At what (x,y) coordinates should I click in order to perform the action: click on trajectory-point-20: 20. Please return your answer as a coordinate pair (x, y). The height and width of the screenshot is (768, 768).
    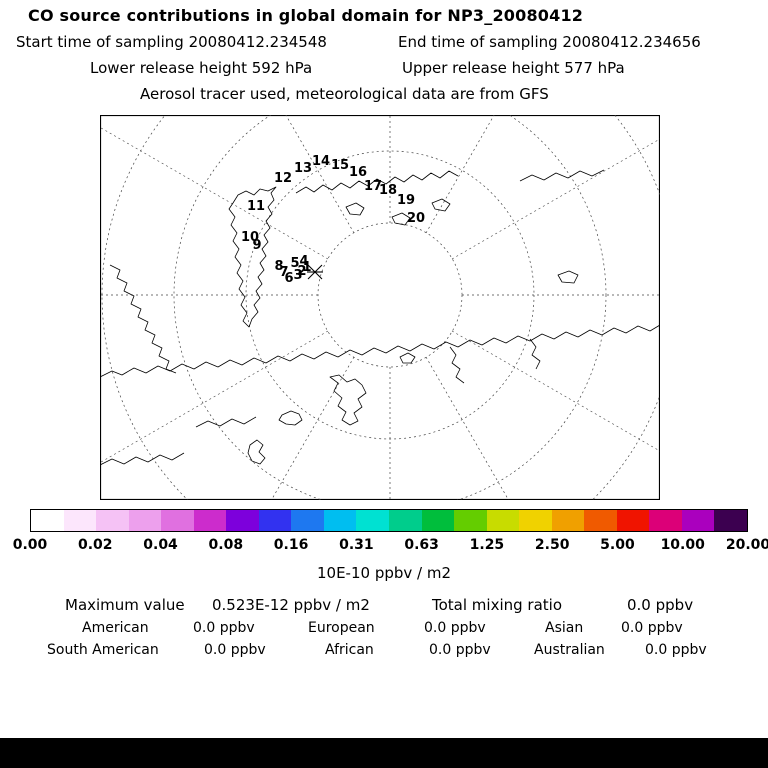
    Looking at the image, I should click on (416, 218).